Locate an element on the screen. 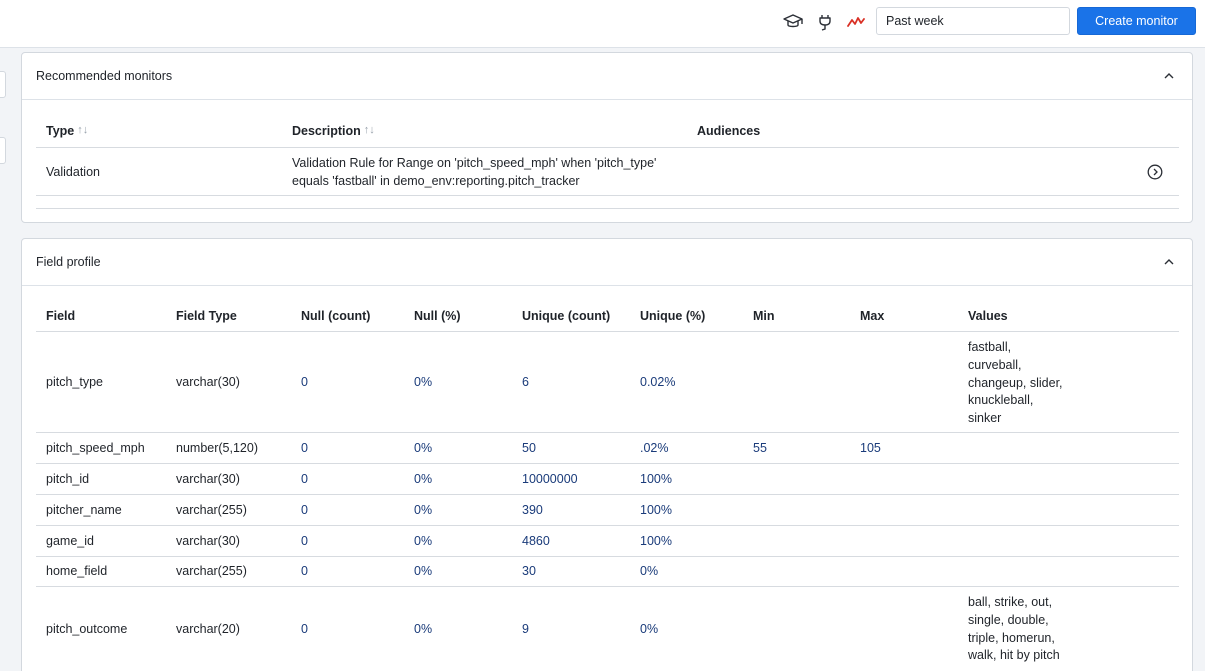 The height and width of the screenshot is (671, 1205). value-line: fastball, is located at coordinates (990, 347).